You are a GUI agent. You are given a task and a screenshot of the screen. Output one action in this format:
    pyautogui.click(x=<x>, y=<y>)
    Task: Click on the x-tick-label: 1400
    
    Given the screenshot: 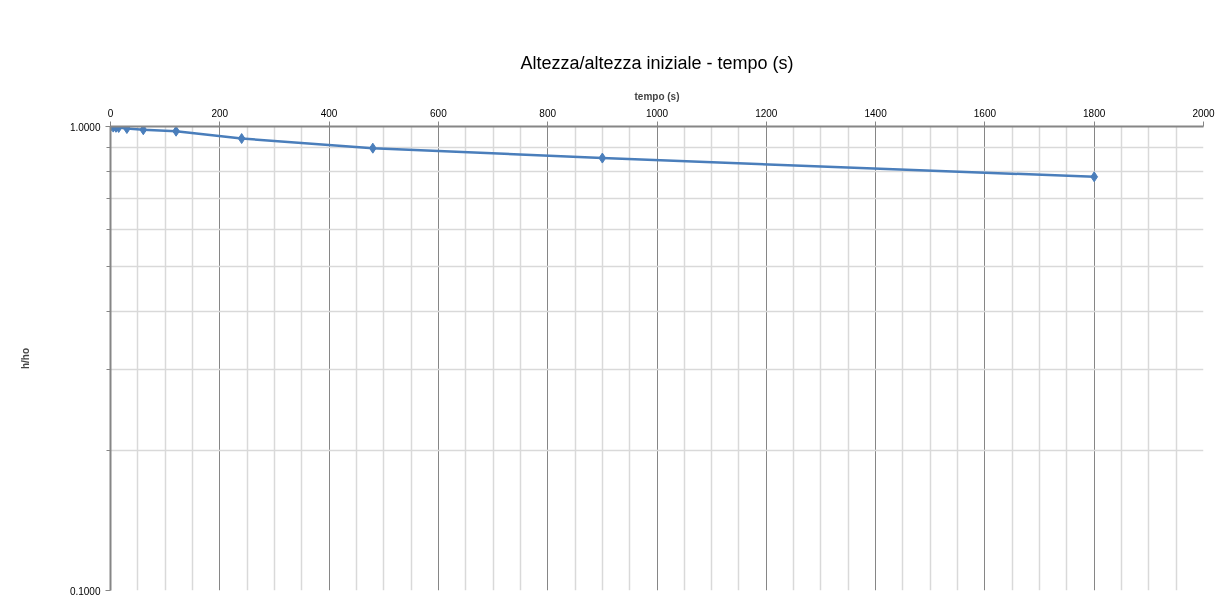 What is the action you would take?
    pyautogui.click(x=876, y=113)
    